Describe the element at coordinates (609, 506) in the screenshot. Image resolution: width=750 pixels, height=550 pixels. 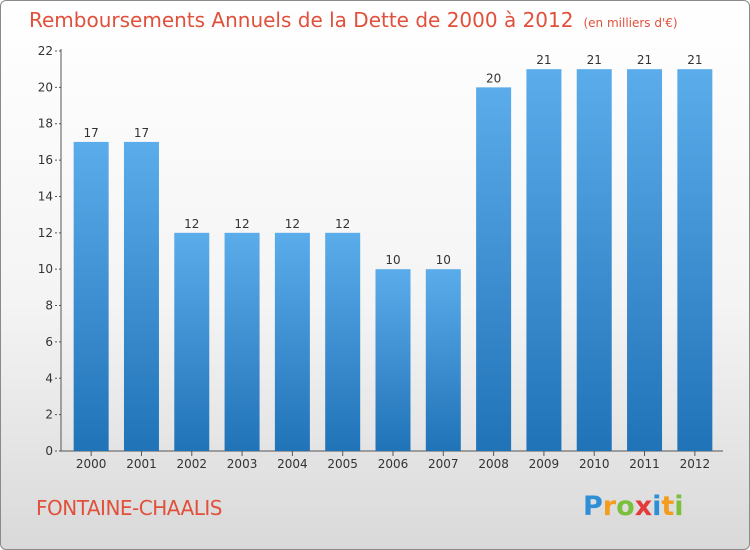
I see `logo-letter: r` at that location.